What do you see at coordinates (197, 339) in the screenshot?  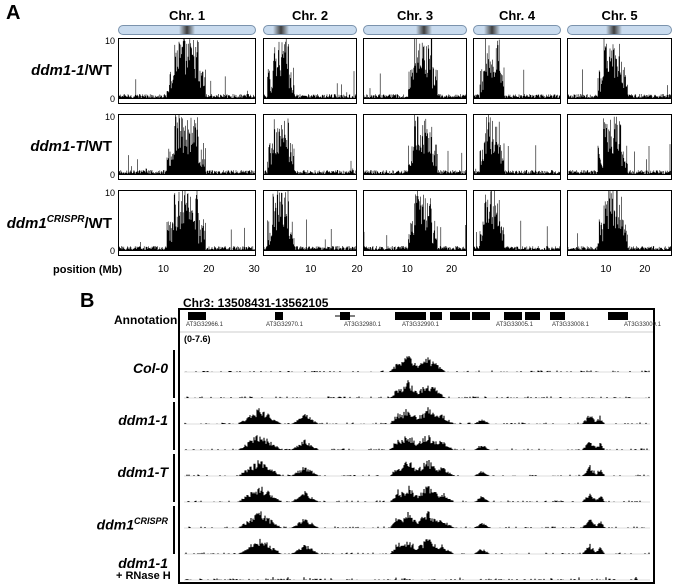 I see `data-range-label: (0-7.6)` at bounding box center [197, 339].